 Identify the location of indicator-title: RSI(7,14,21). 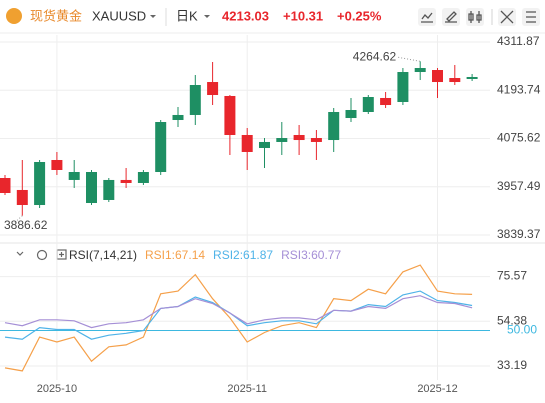
(103, 255).